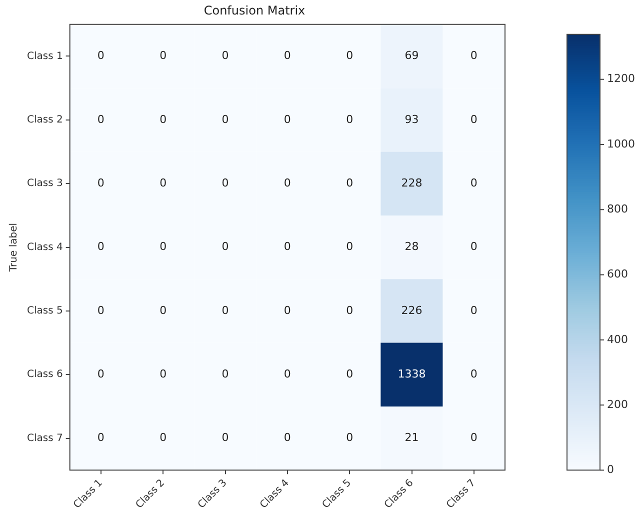  What do you see at coordinates (617, 209) in the screenshot?
I see `color-bar-label: 800` at bounding box center [617, 209].